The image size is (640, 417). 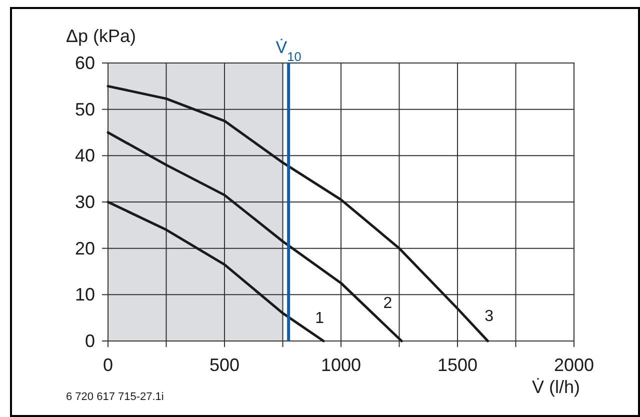 What do you see at coordinates (84, 248) in the screenshot?
I see `y-tick-label: 20` at bounding box center [84, 248].